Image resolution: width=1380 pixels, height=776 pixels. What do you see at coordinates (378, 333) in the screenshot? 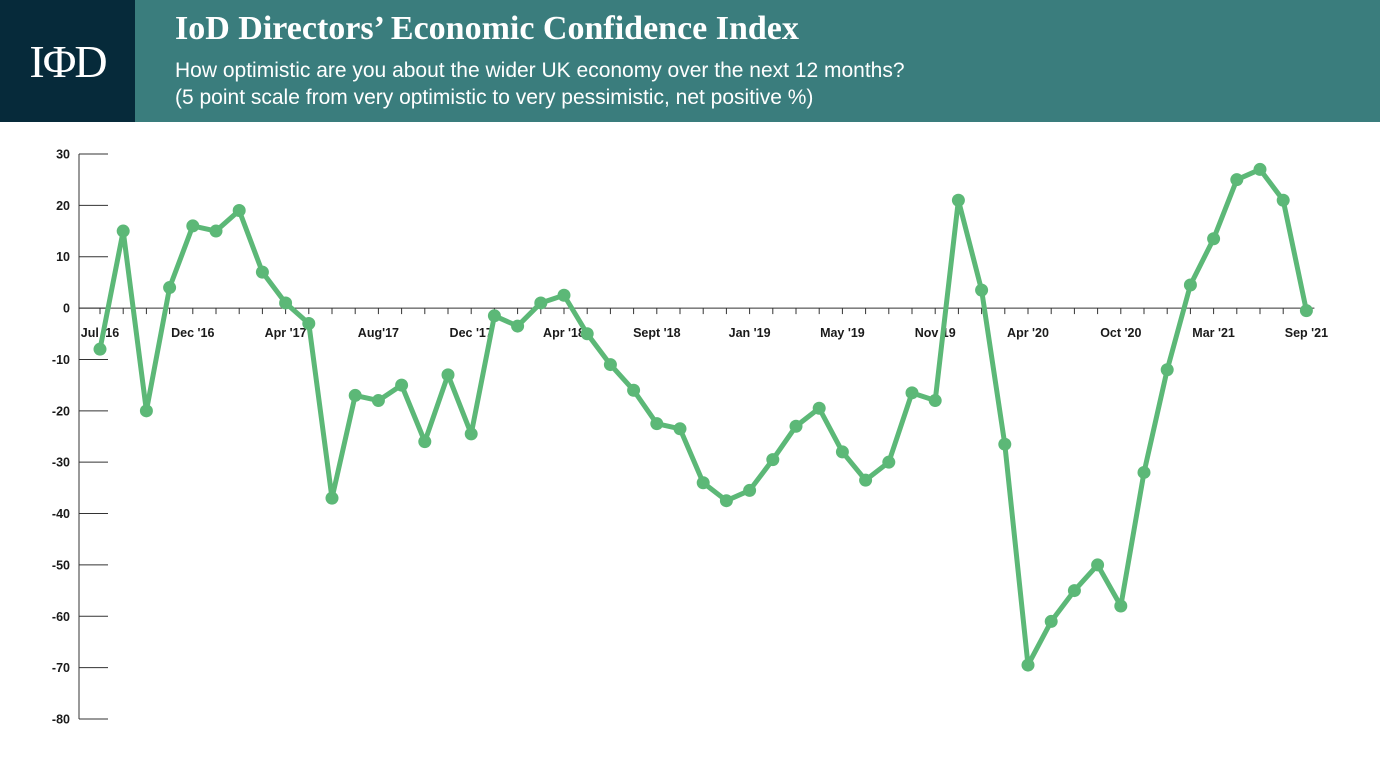
I see `x-tick-label: Aug'17` at bounding box center [378, 333].